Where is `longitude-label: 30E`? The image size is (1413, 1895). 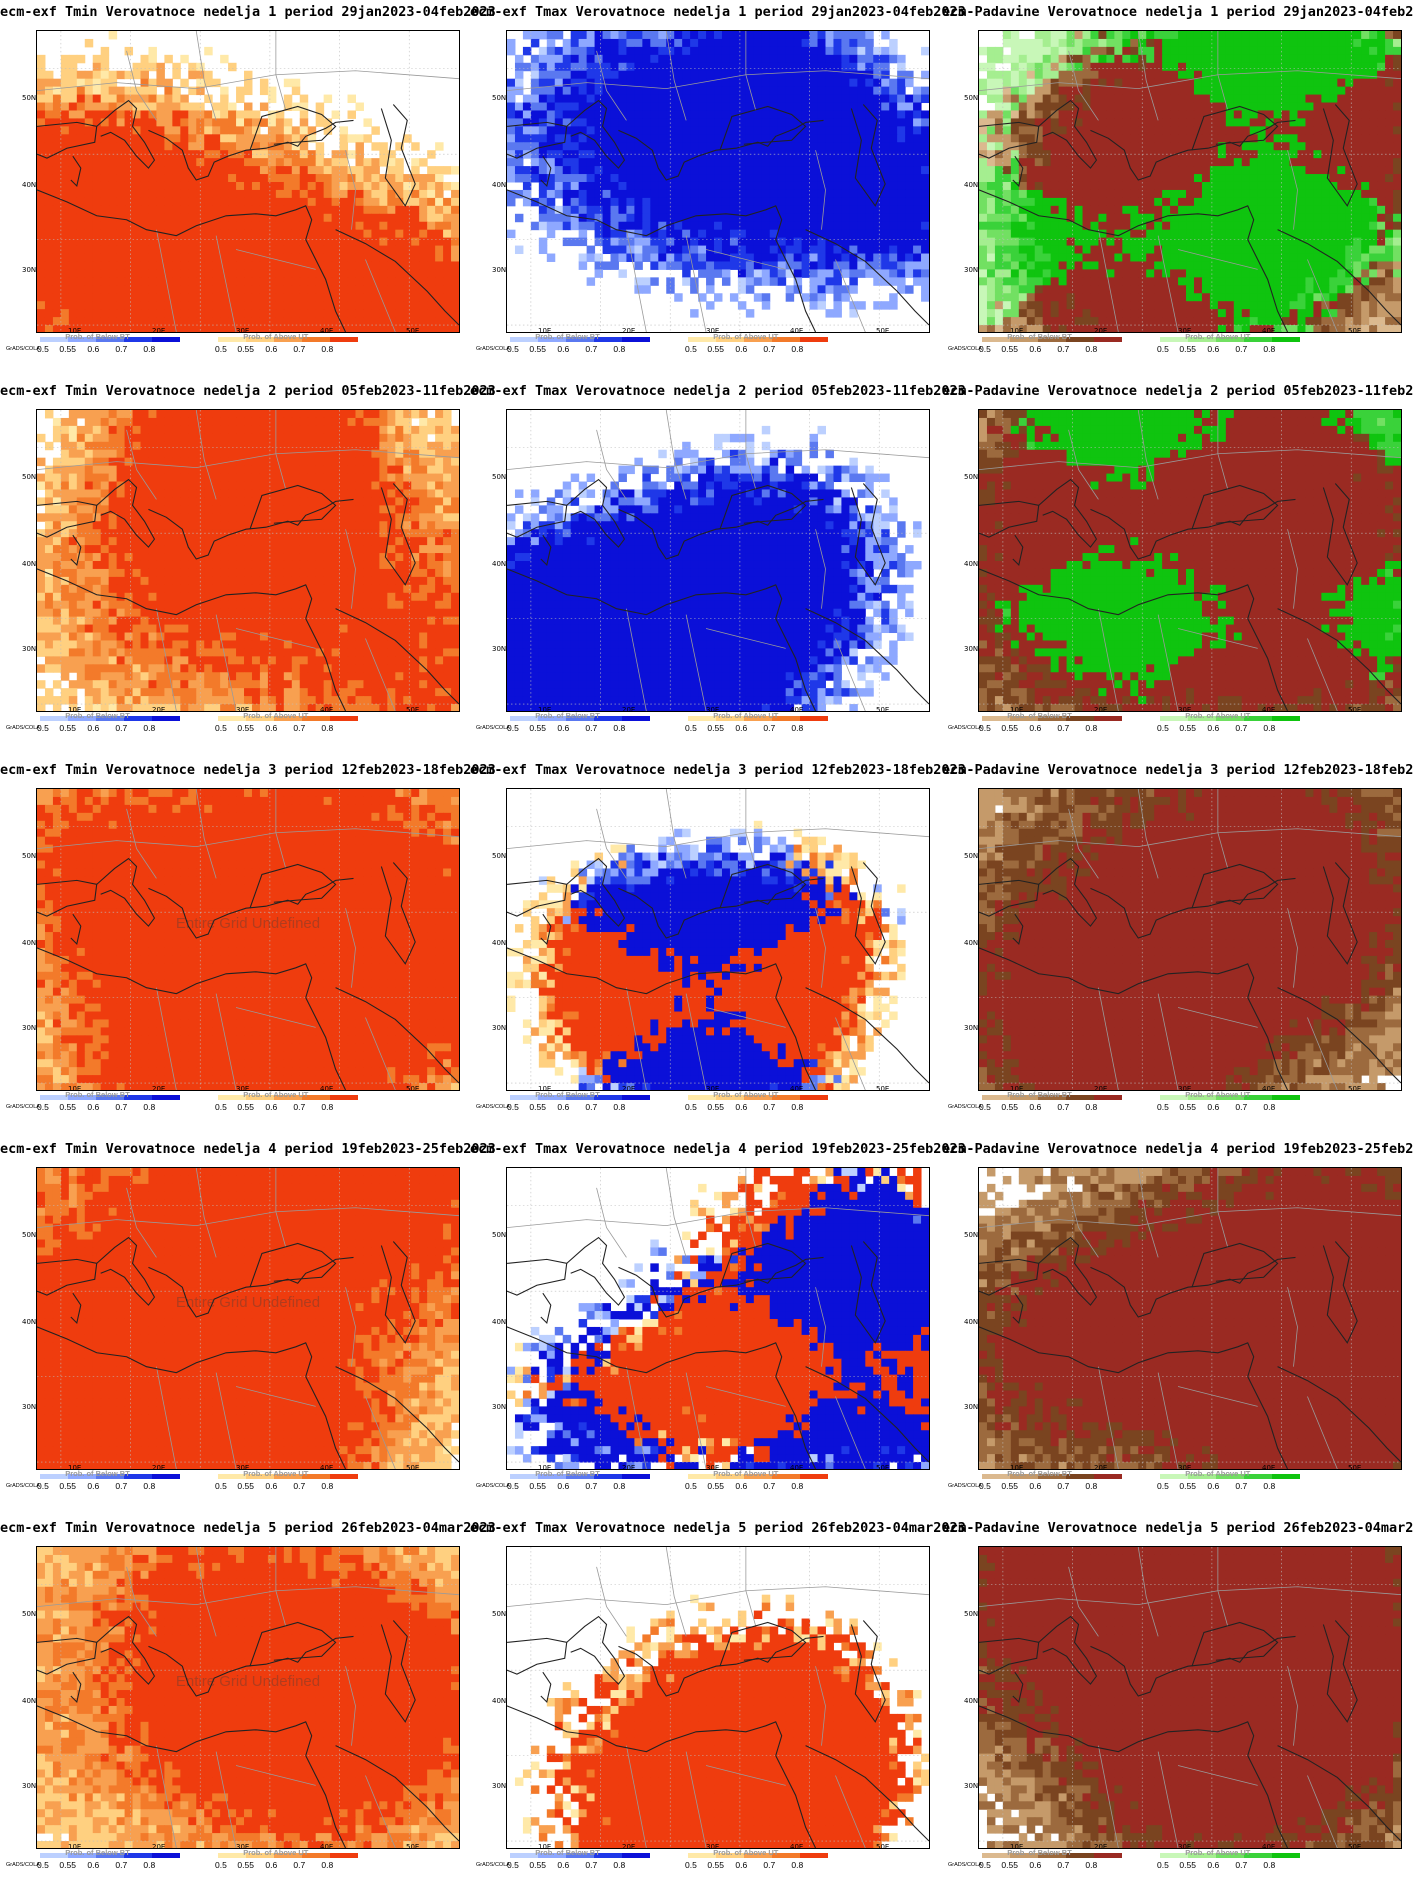 longitude-label: 30E is located at coordinates (1184, 1847).